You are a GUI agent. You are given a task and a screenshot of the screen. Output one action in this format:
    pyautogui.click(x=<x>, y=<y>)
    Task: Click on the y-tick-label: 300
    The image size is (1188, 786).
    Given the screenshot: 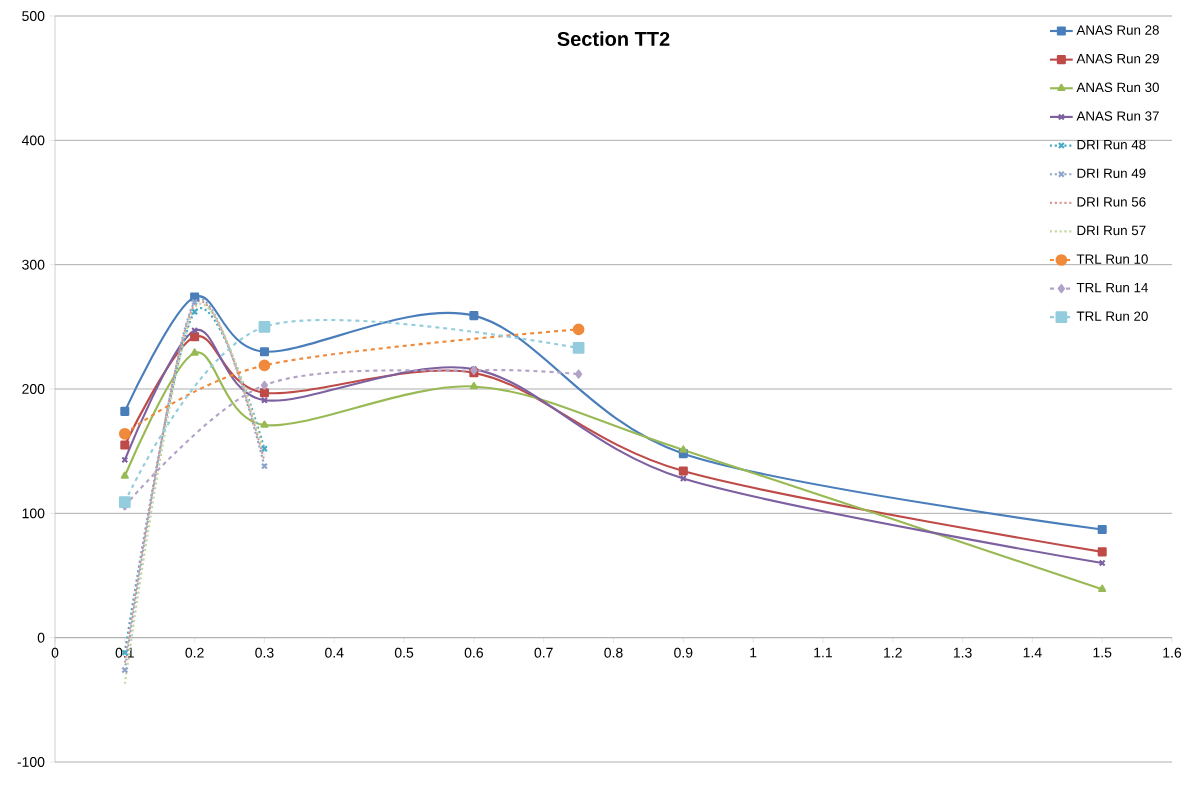 What is the action you would take?
    pyautogui.click(x=33, y=264)
    